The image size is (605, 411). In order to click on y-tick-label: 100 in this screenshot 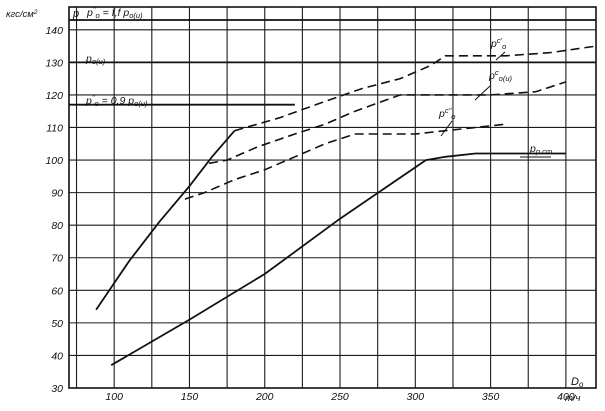, I will do `click(54, 161)`.